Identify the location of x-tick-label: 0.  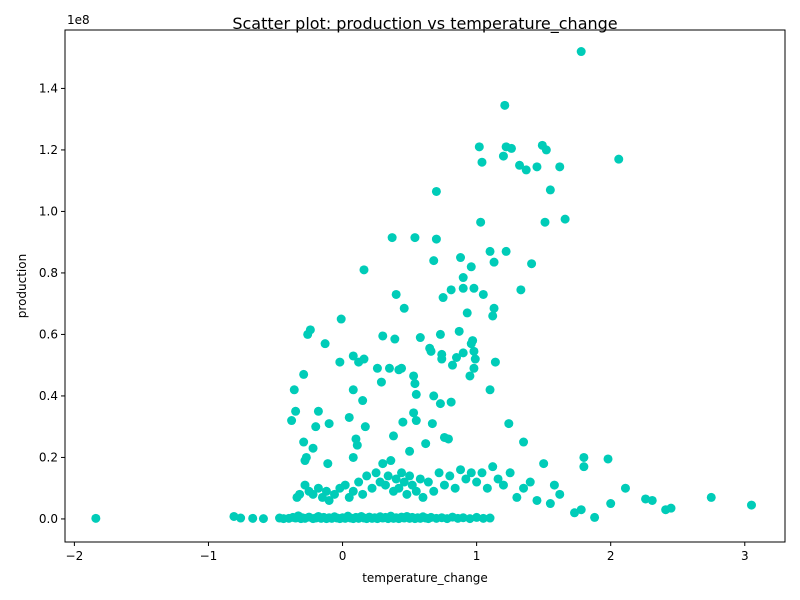
(343, 556).